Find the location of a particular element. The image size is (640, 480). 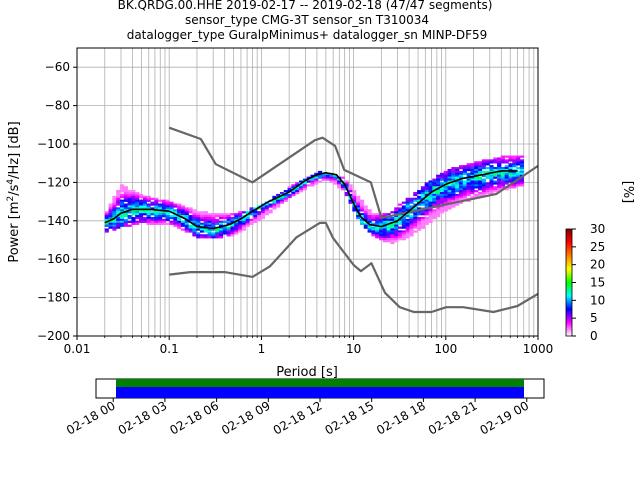

x-tick-label: 100 is located at coordinates (445, 349).